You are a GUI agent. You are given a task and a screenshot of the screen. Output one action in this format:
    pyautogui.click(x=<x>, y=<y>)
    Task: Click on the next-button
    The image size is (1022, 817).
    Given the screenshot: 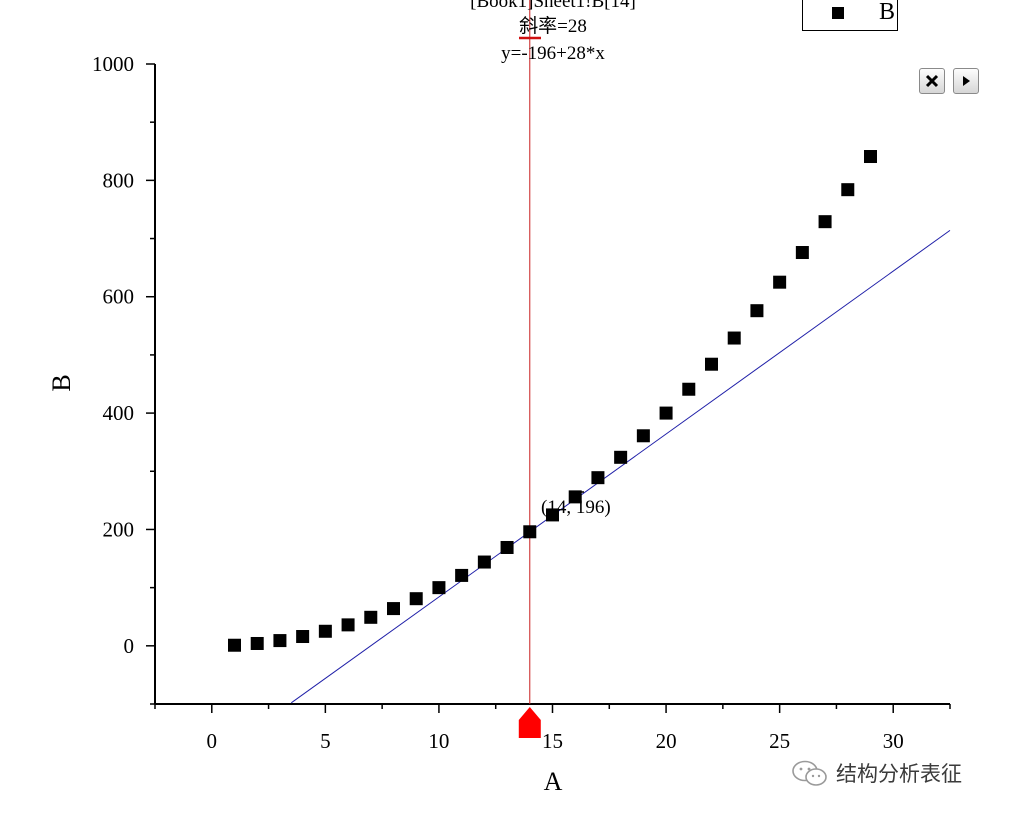 What is the action you would take?
    pyautogui.click(x=966, y=81)
    